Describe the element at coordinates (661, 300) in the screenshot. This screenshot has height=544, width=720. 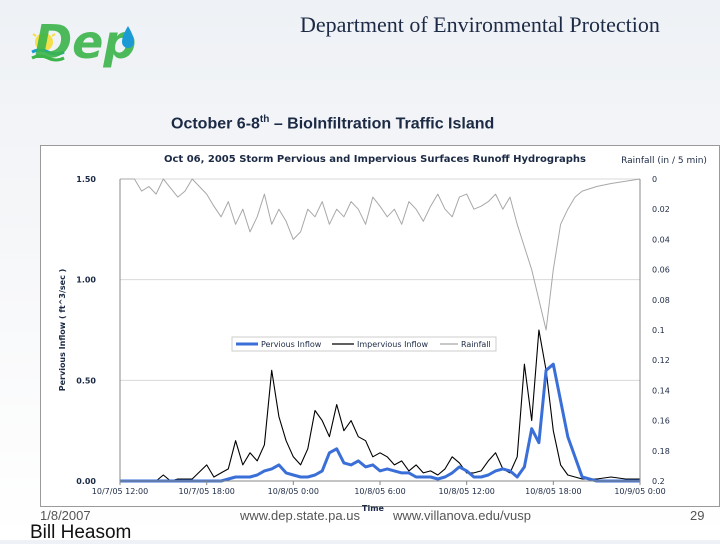
I see `y2-tick-label: 0.08` at that location.